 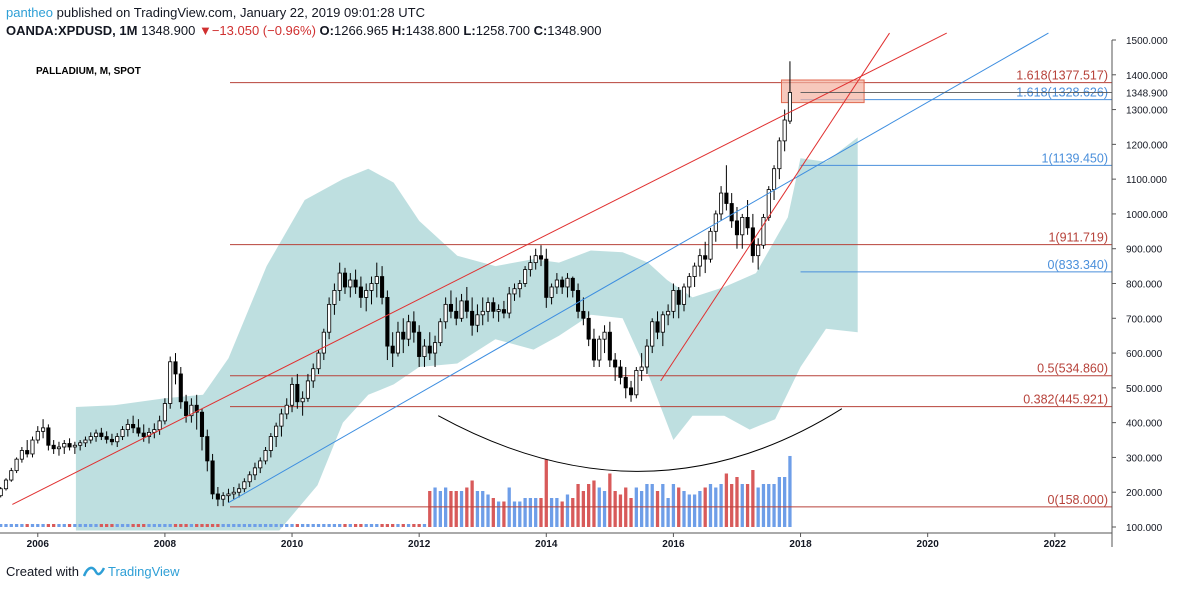 I want to click on y-tick-label: 200.000, so click(x=1144, y=493).